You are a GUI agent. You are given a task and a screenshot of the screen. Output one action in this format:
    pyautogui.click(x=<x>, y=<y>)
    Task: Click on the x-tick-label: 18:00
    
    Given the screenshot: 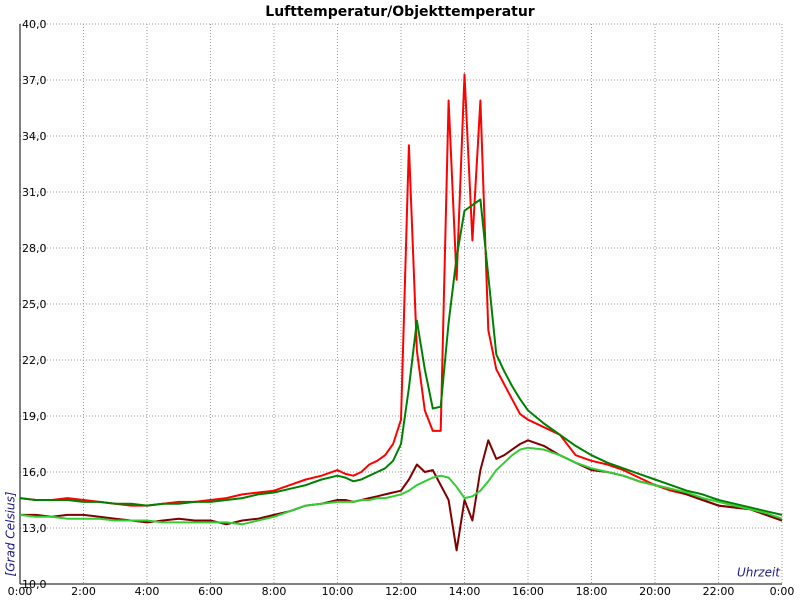 What is the action you would take?
    pyautogui.click(x=592, y=591)
    